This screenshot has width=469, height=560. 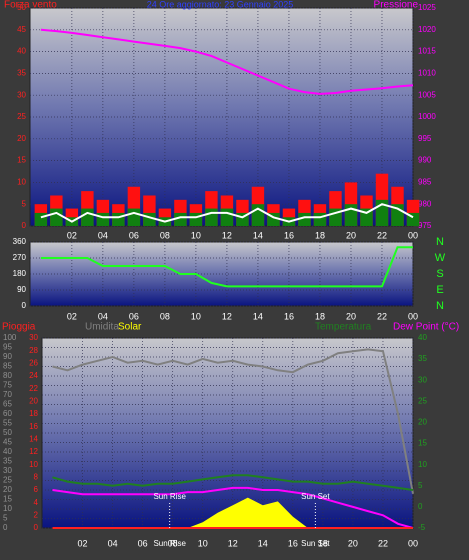 I want to click on legend-label: Temperatura, so click(x=343, y=327).